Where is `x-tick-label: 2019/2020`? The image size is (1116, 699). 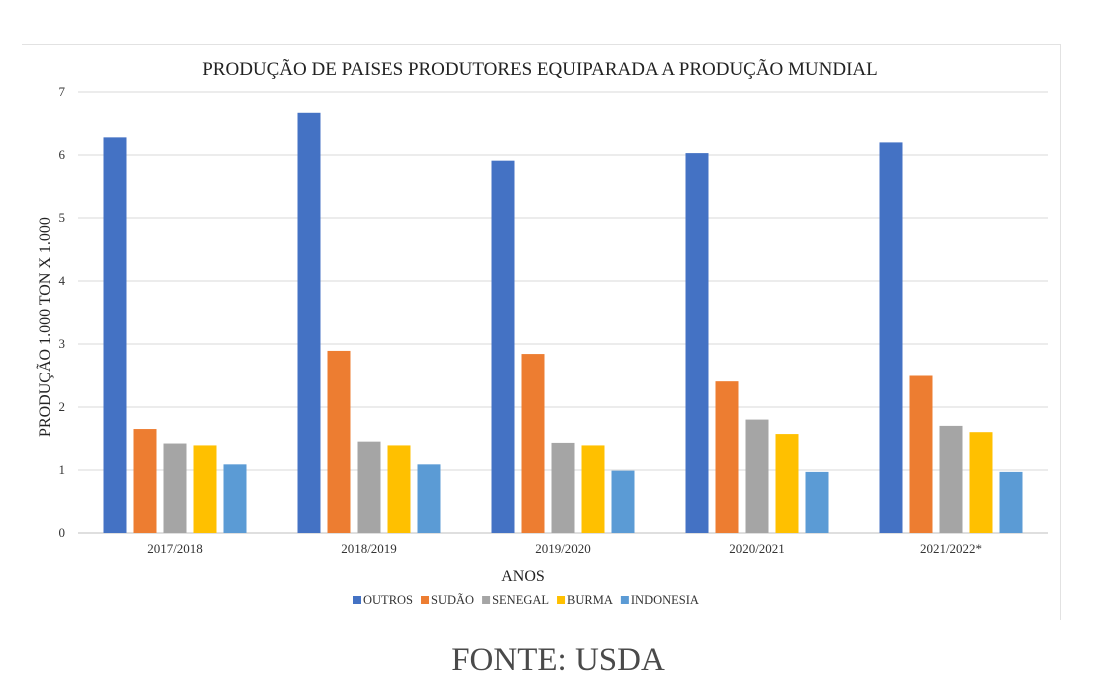
x-tick-label: 2019/2020 is located at coordinates (563, 548).